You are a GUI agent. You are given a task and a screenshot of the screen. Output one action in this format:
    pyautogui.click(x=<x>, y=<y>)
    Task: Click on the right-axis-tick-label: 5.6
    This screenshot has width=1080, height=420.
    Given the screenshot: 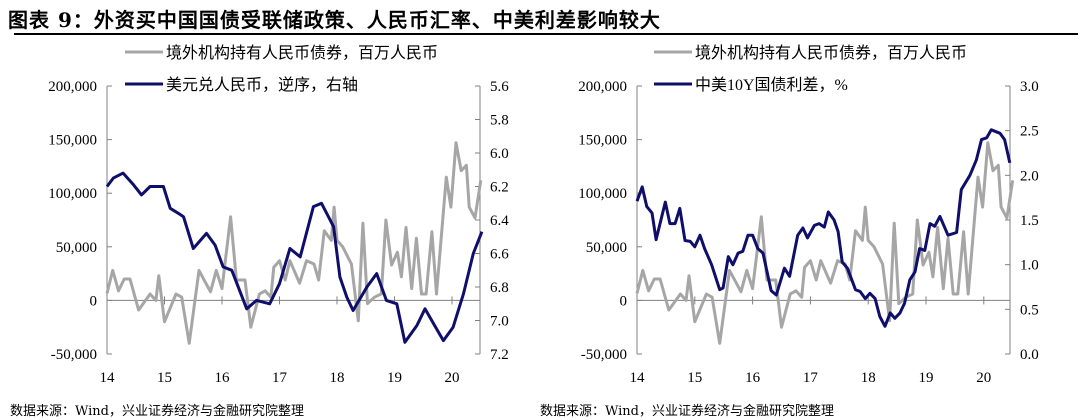 What is the action you would take?
    pyautogui.click(x=499, y=87)
    